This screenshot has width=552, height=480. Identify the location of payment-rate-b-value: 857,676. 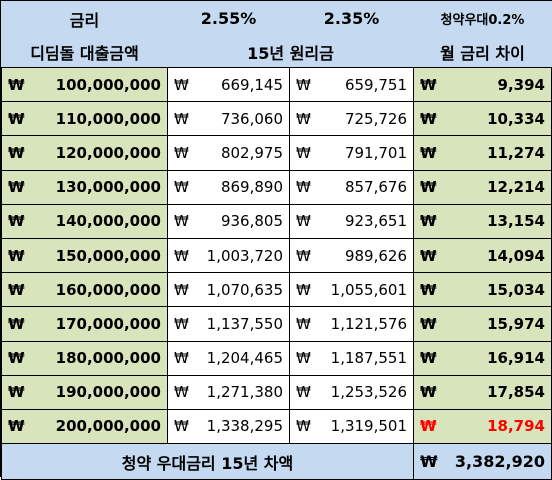
(375, 187).